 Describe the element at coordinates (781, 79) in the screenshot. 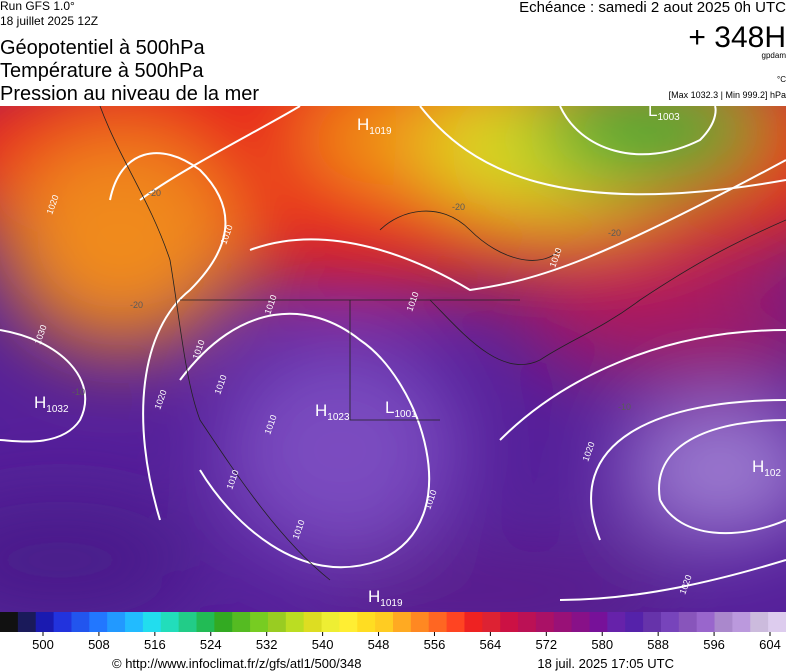

I see `unit-temp: °C` at that location.